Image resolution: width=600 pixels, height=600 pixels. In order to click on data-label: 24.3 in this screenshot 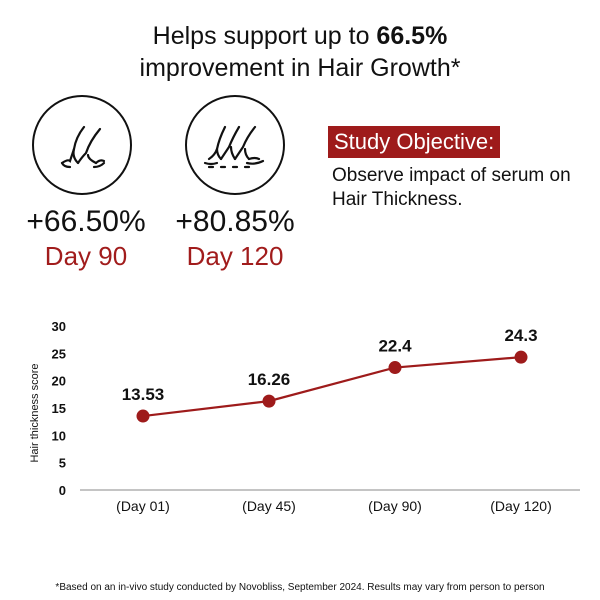, I will do `click(520, 335)`.